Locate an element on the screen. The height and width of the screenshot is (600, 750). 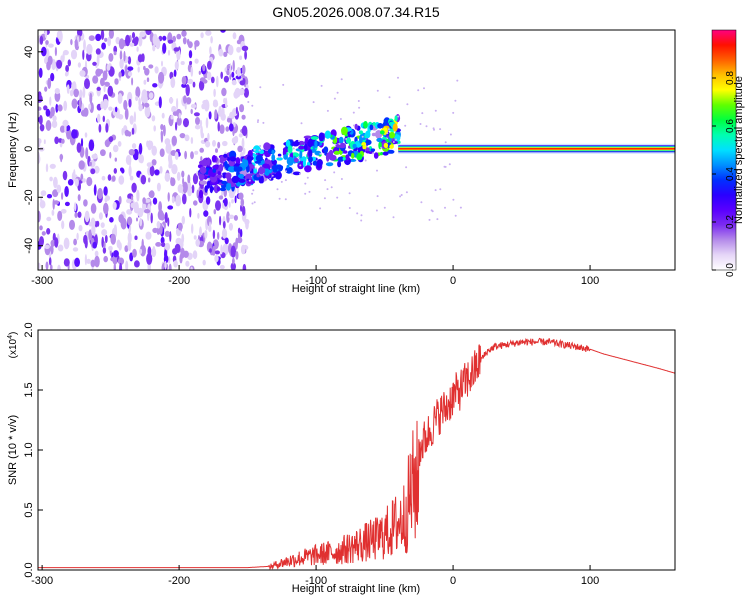
snr-x-label: Height of straight line (km) is located at coordinates (356, 589).